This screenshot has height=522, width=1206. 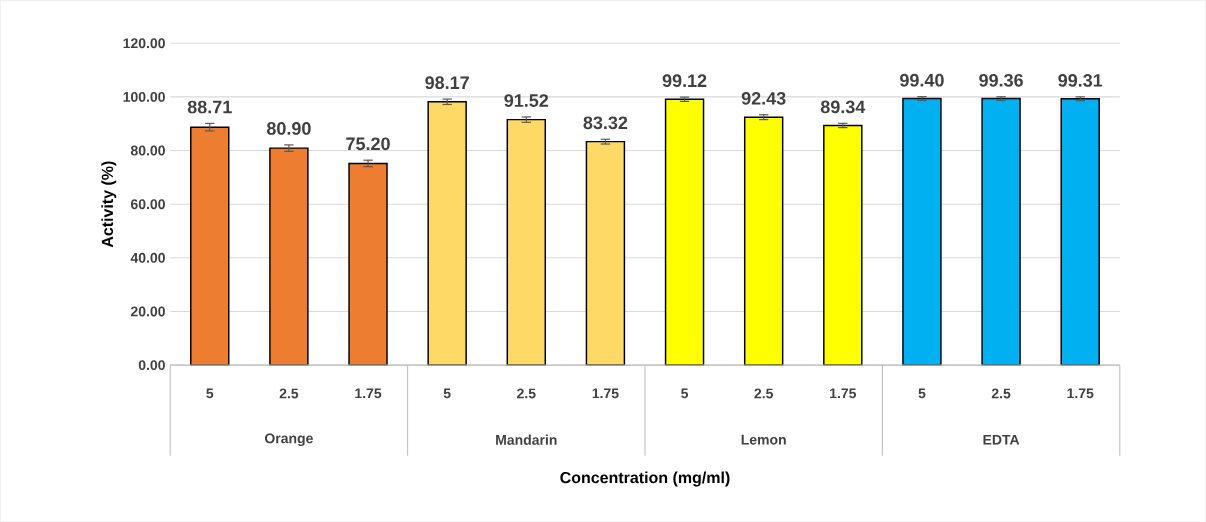 What do you see at coordinates (147, 311) in the screenshot?
I see `y-tick-label: 20.00` at bounding box center [147, 311].